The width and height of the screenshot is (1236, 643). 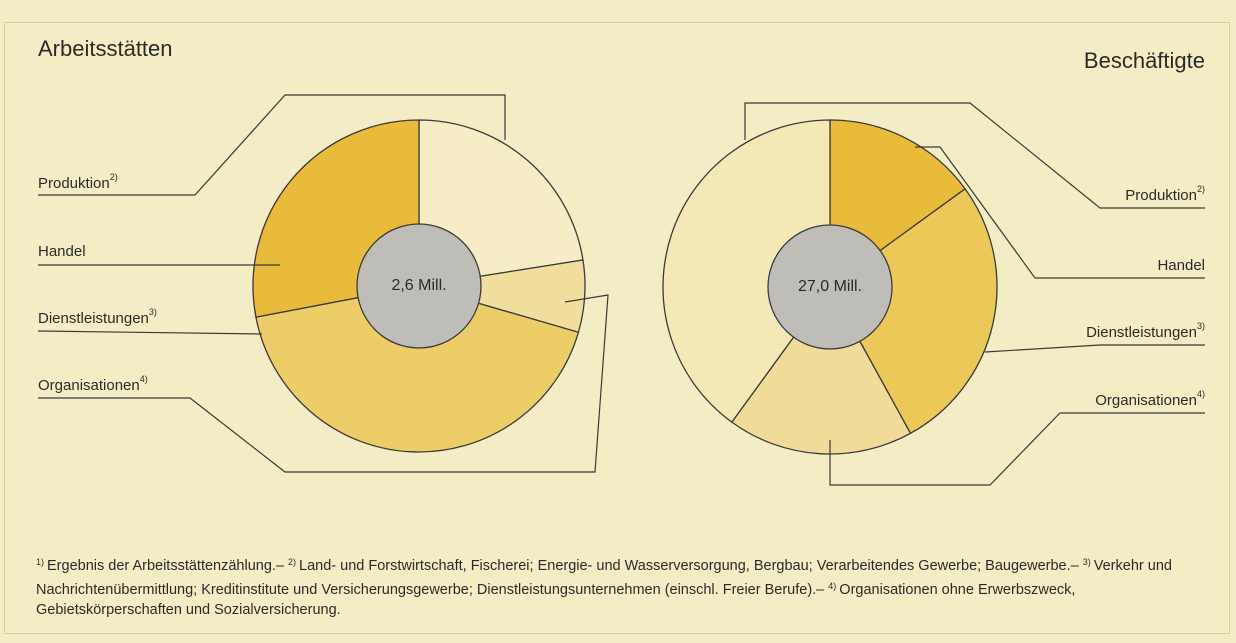 I want to click on chart-title: Beschäftigte, so click(x=1144, y=60).